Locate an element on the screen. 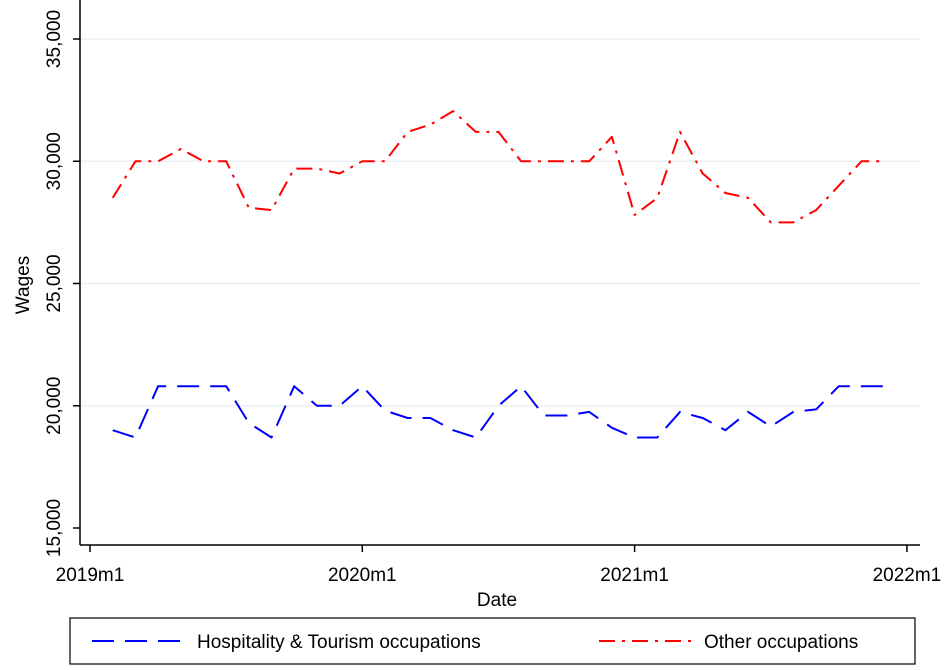 The width and height of the screenshot is (951, 670). legend-label-other: Other occupations is located at coordinates (781, 642).